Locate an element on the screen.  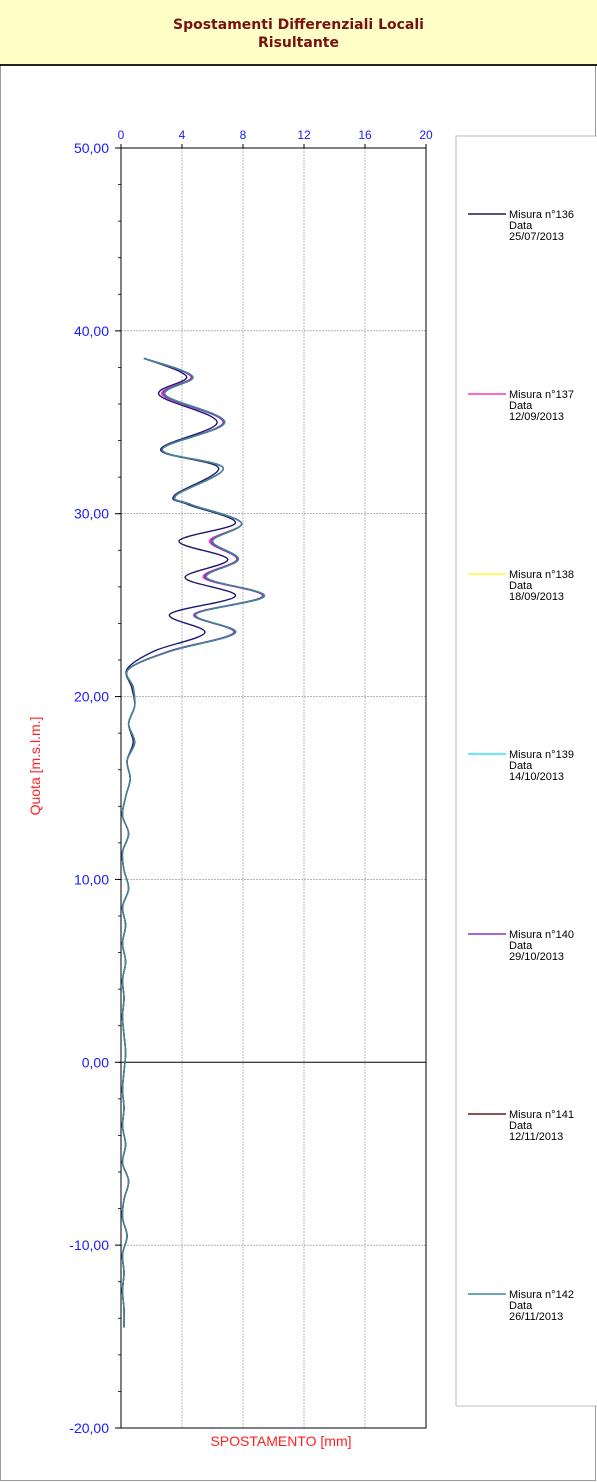
x-tick-label: 0 is located at coordinates (121, 135).